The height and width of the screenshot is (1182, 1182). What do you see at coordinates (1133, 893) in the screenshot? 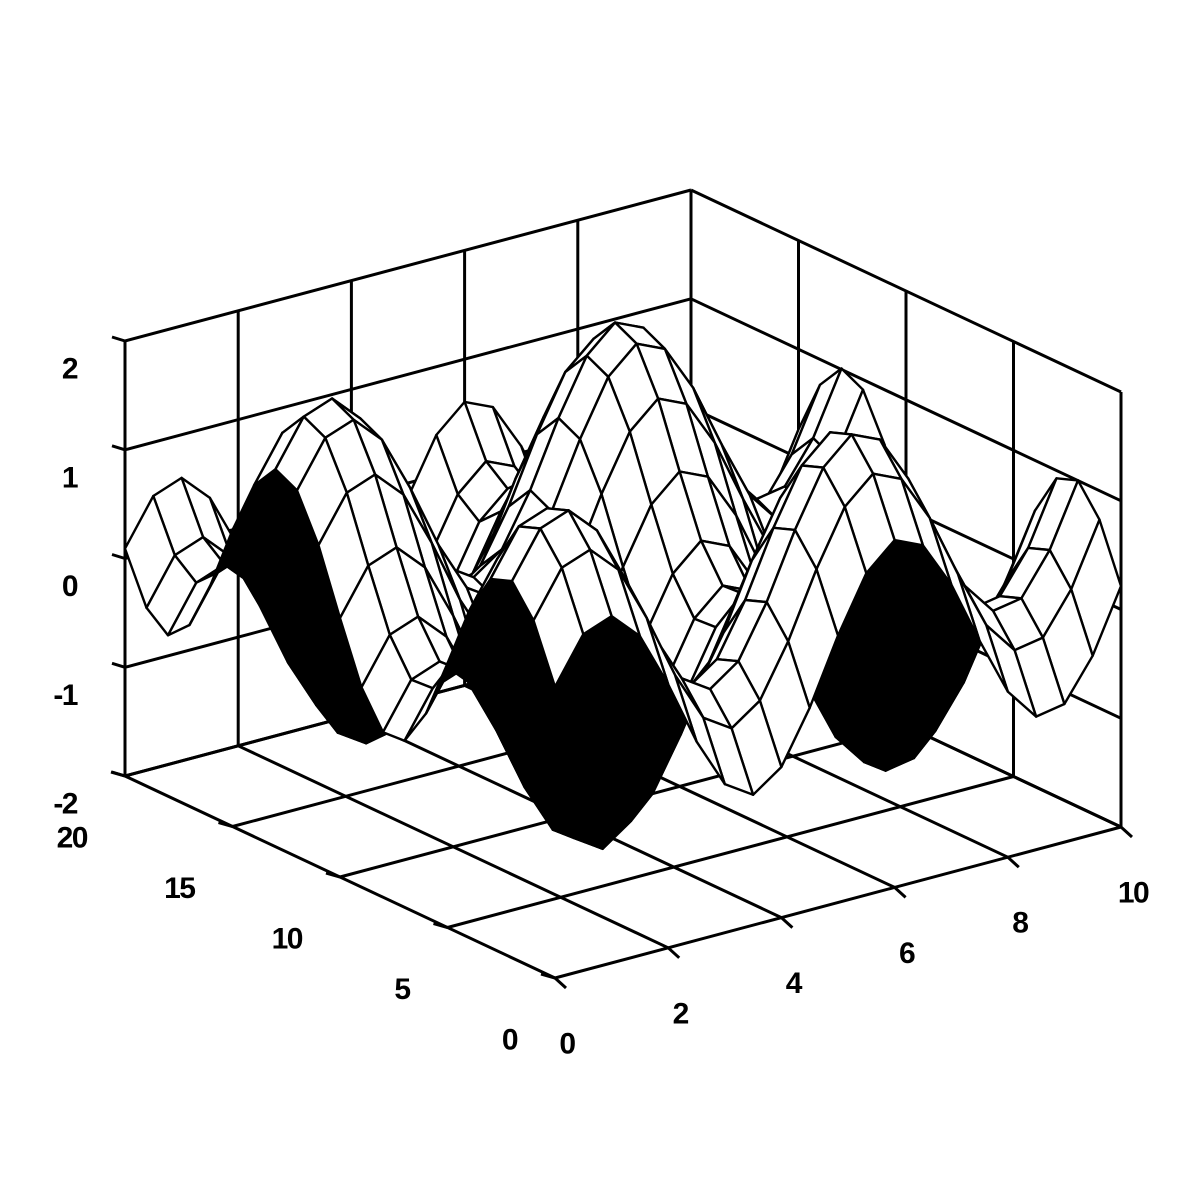
I see `x-tick-label: 10` at bounding box center [1133, 893].